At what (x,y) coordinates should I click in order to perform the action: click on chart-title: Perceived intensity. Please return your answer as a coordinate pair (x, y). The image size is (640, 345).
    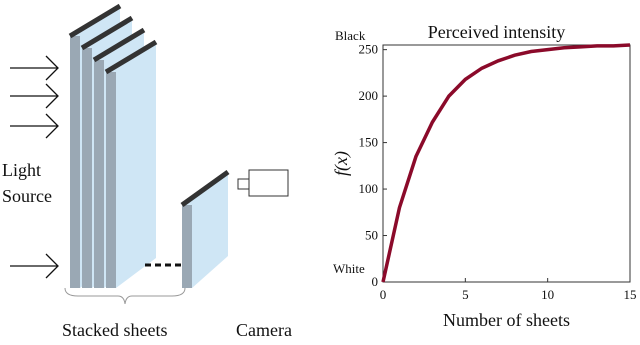
    Looking at the image, I should click on (496, 32).